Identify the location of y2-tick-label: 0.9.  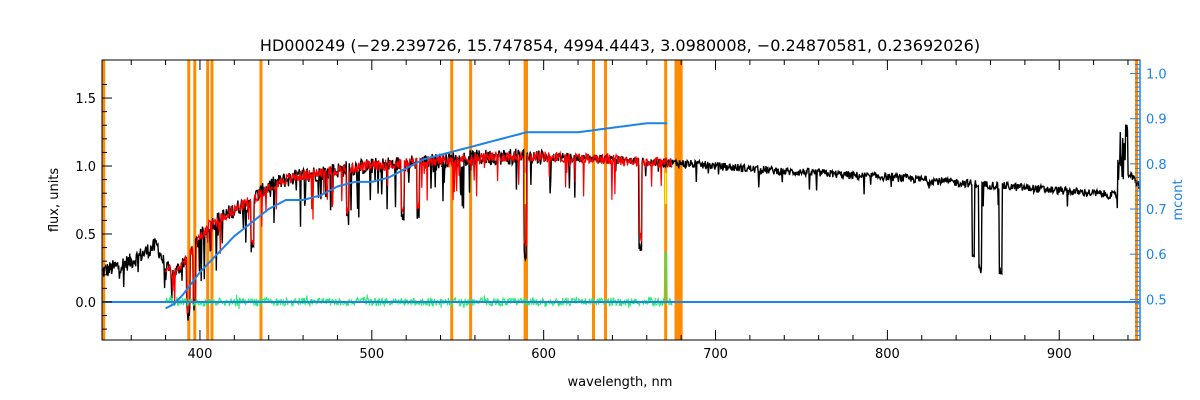
(1156, 120).